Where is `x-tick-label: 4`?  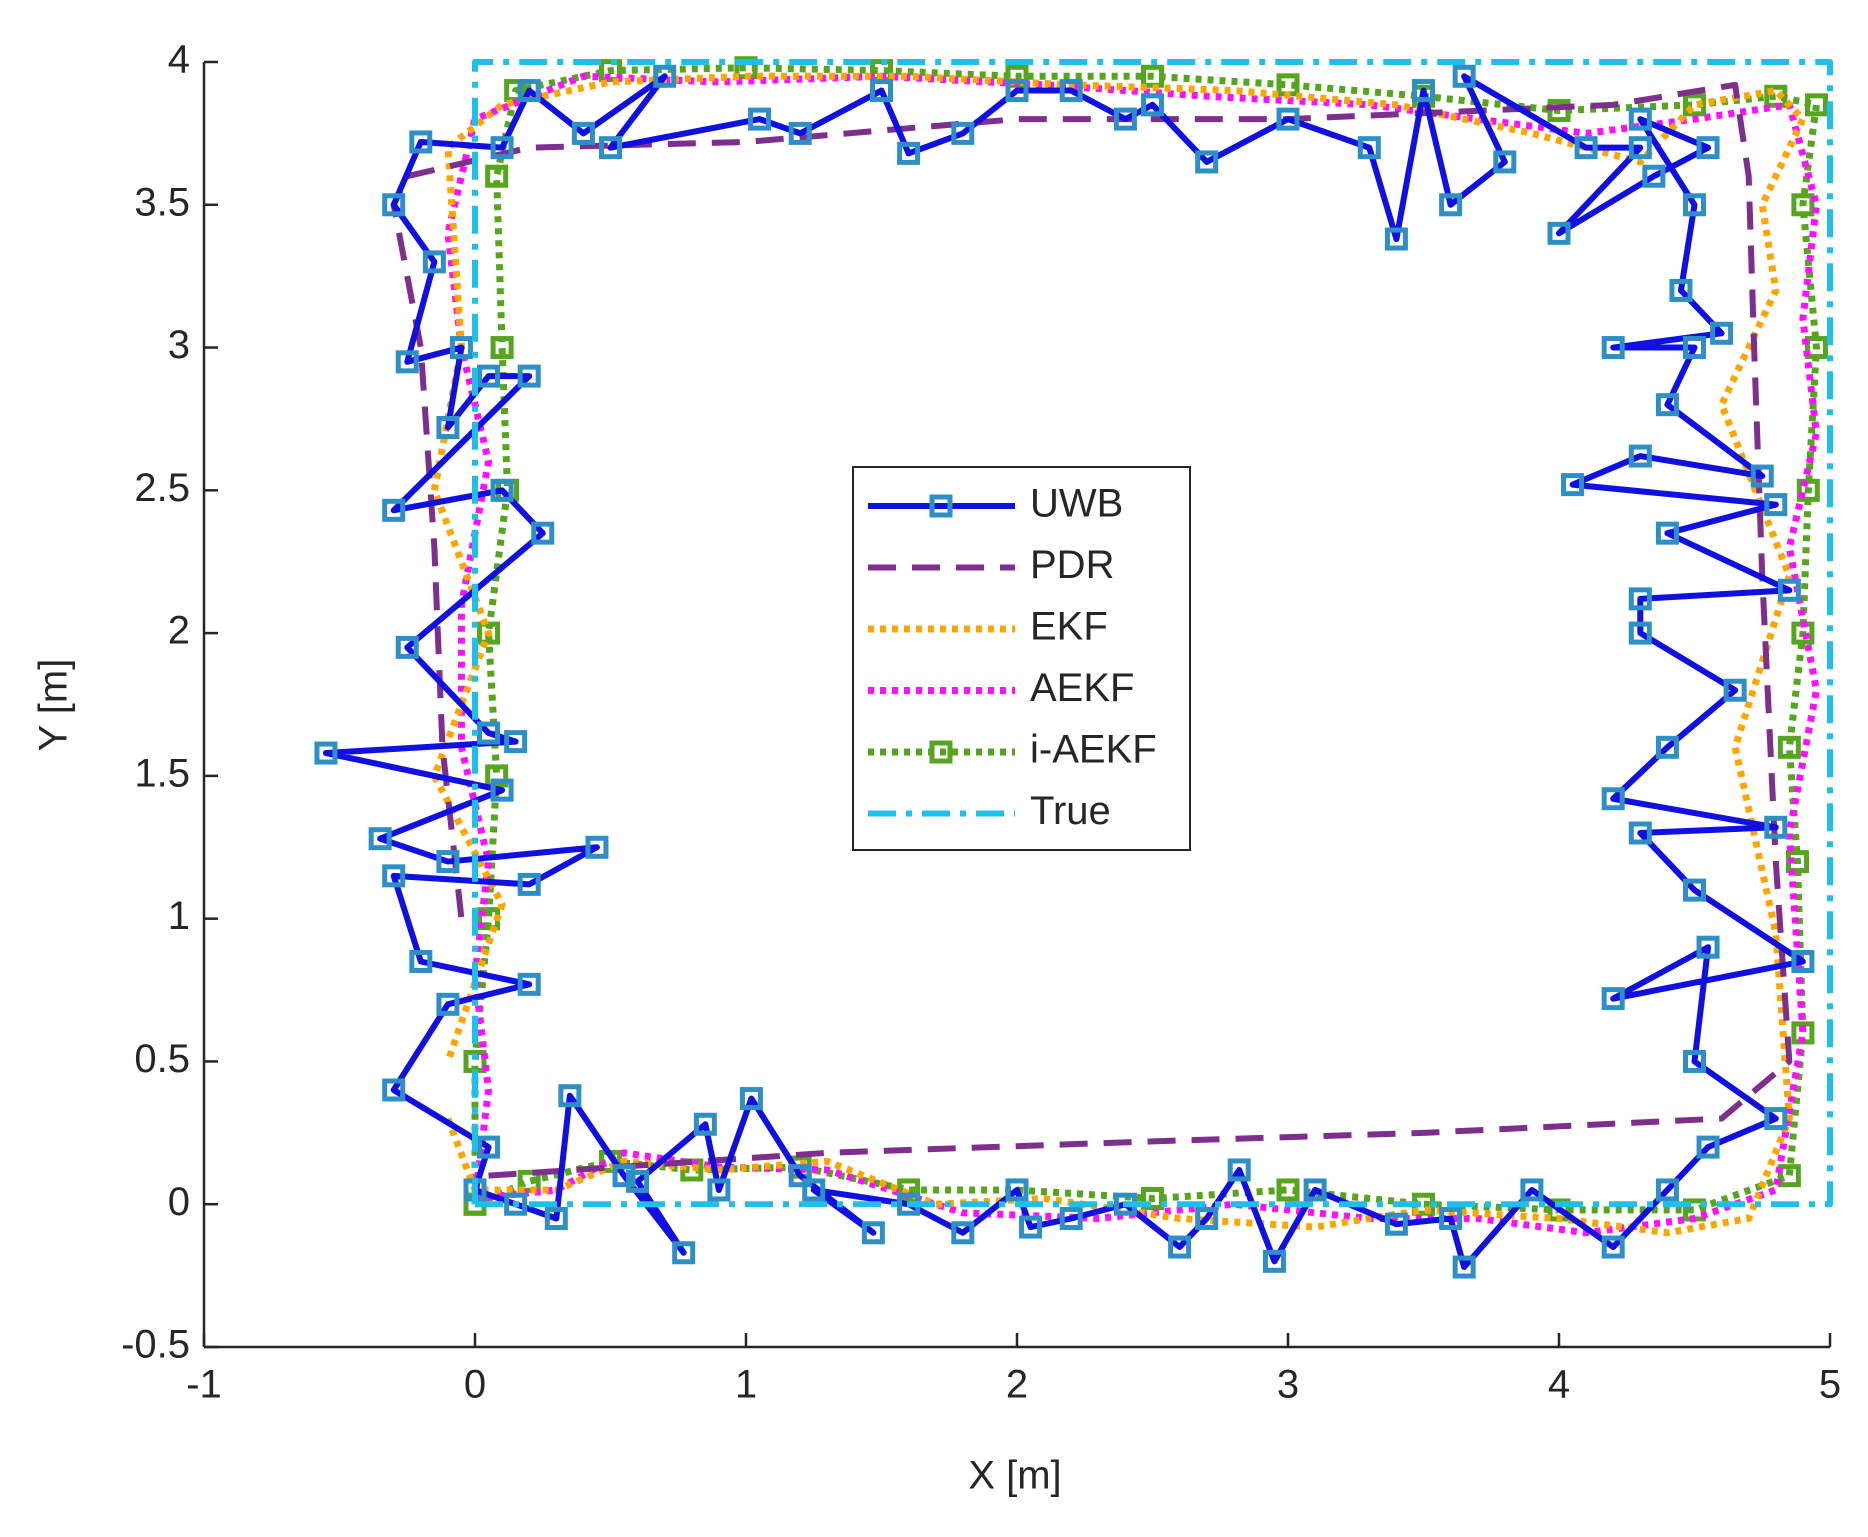 x-tick-label: 4 is located at coordinates (1559, 1385).